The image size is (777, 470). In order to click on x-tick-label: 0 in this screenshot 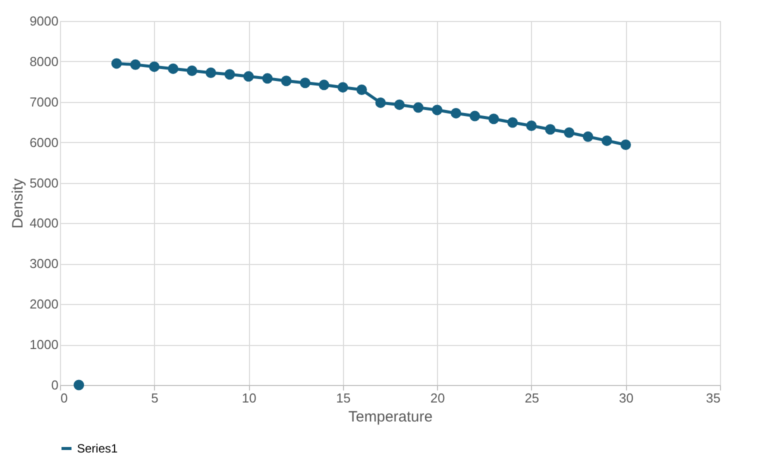, I will do `click(64, 398)`.